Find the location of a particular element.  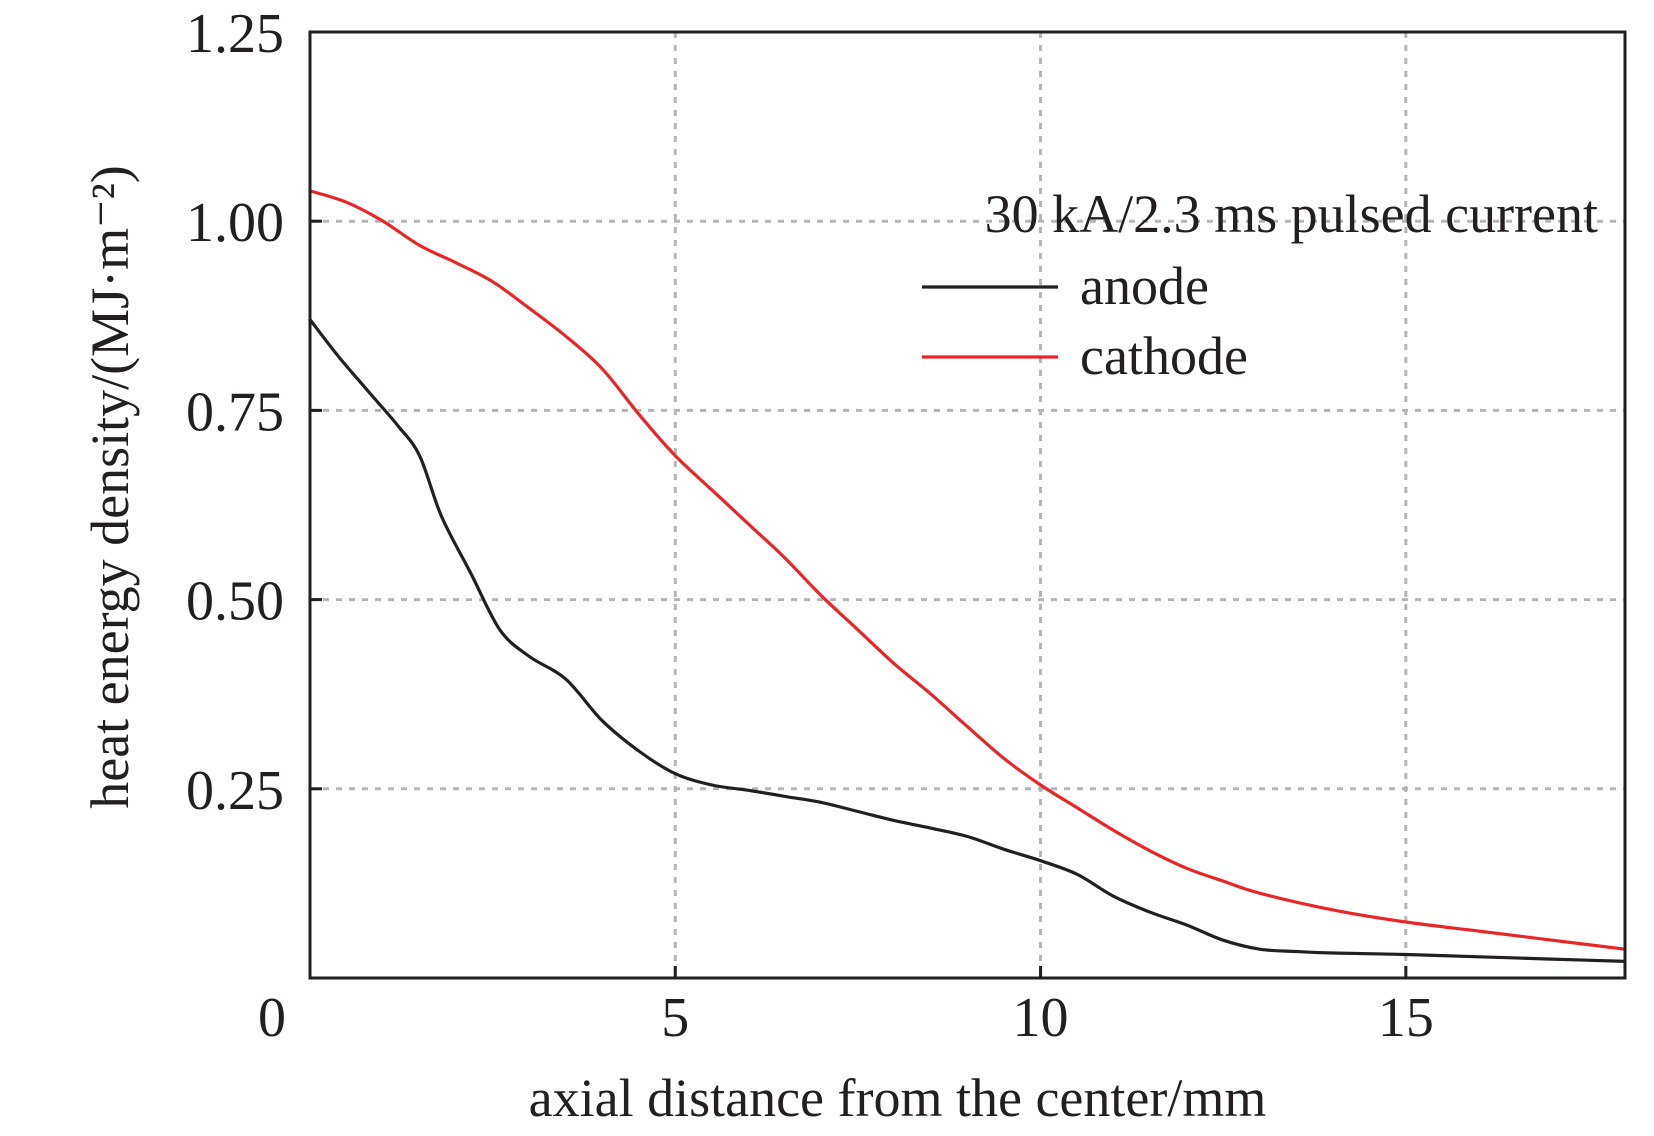

y-tick-labels: 0.25 0.50 0.75 1.00 1.25 is located at coordinates (235, 412).